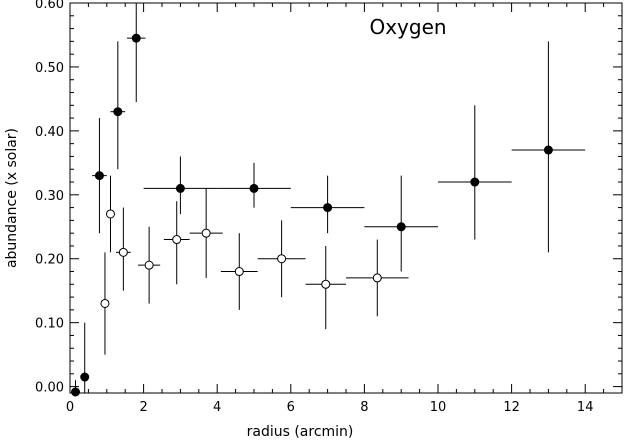  I want to click on x-tick-label: 0, so click(70, 407).